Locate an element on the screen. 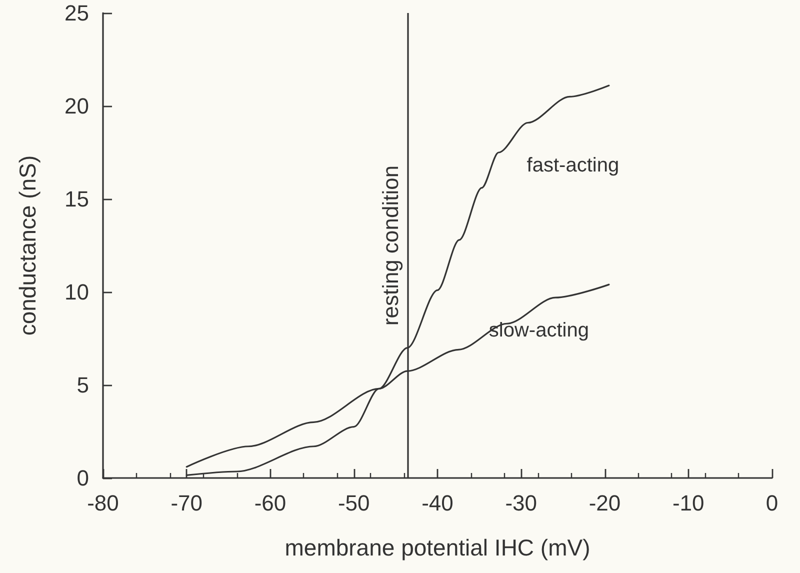  y-tick-label: 10 is located at coordinates (76, 292).